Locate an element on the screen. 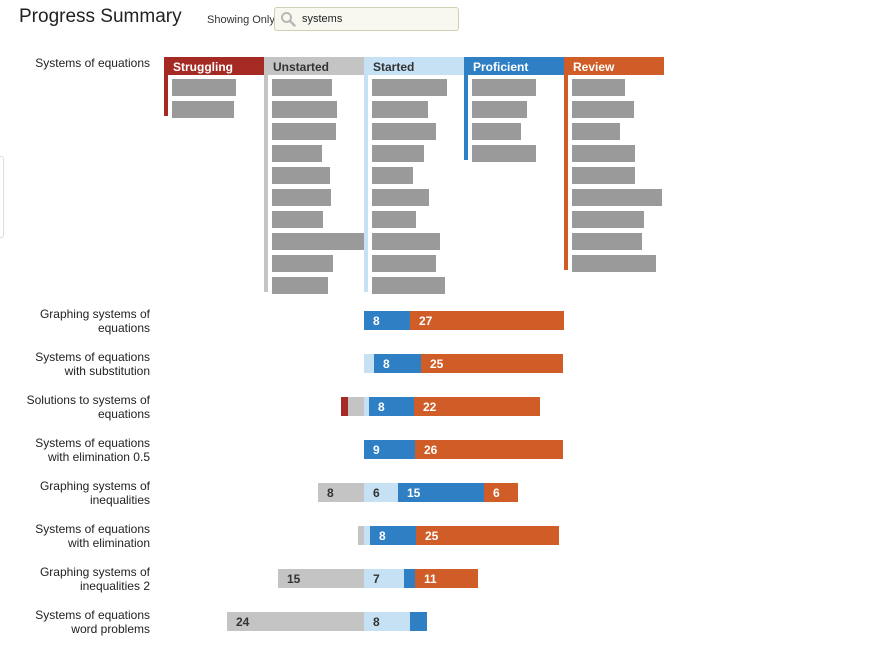  data-label-unstarted: 8 is located at coordinates (330, 493).